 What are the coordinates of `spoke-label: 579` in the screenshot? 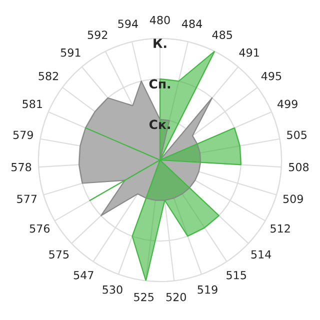 It's located at (23, 135).